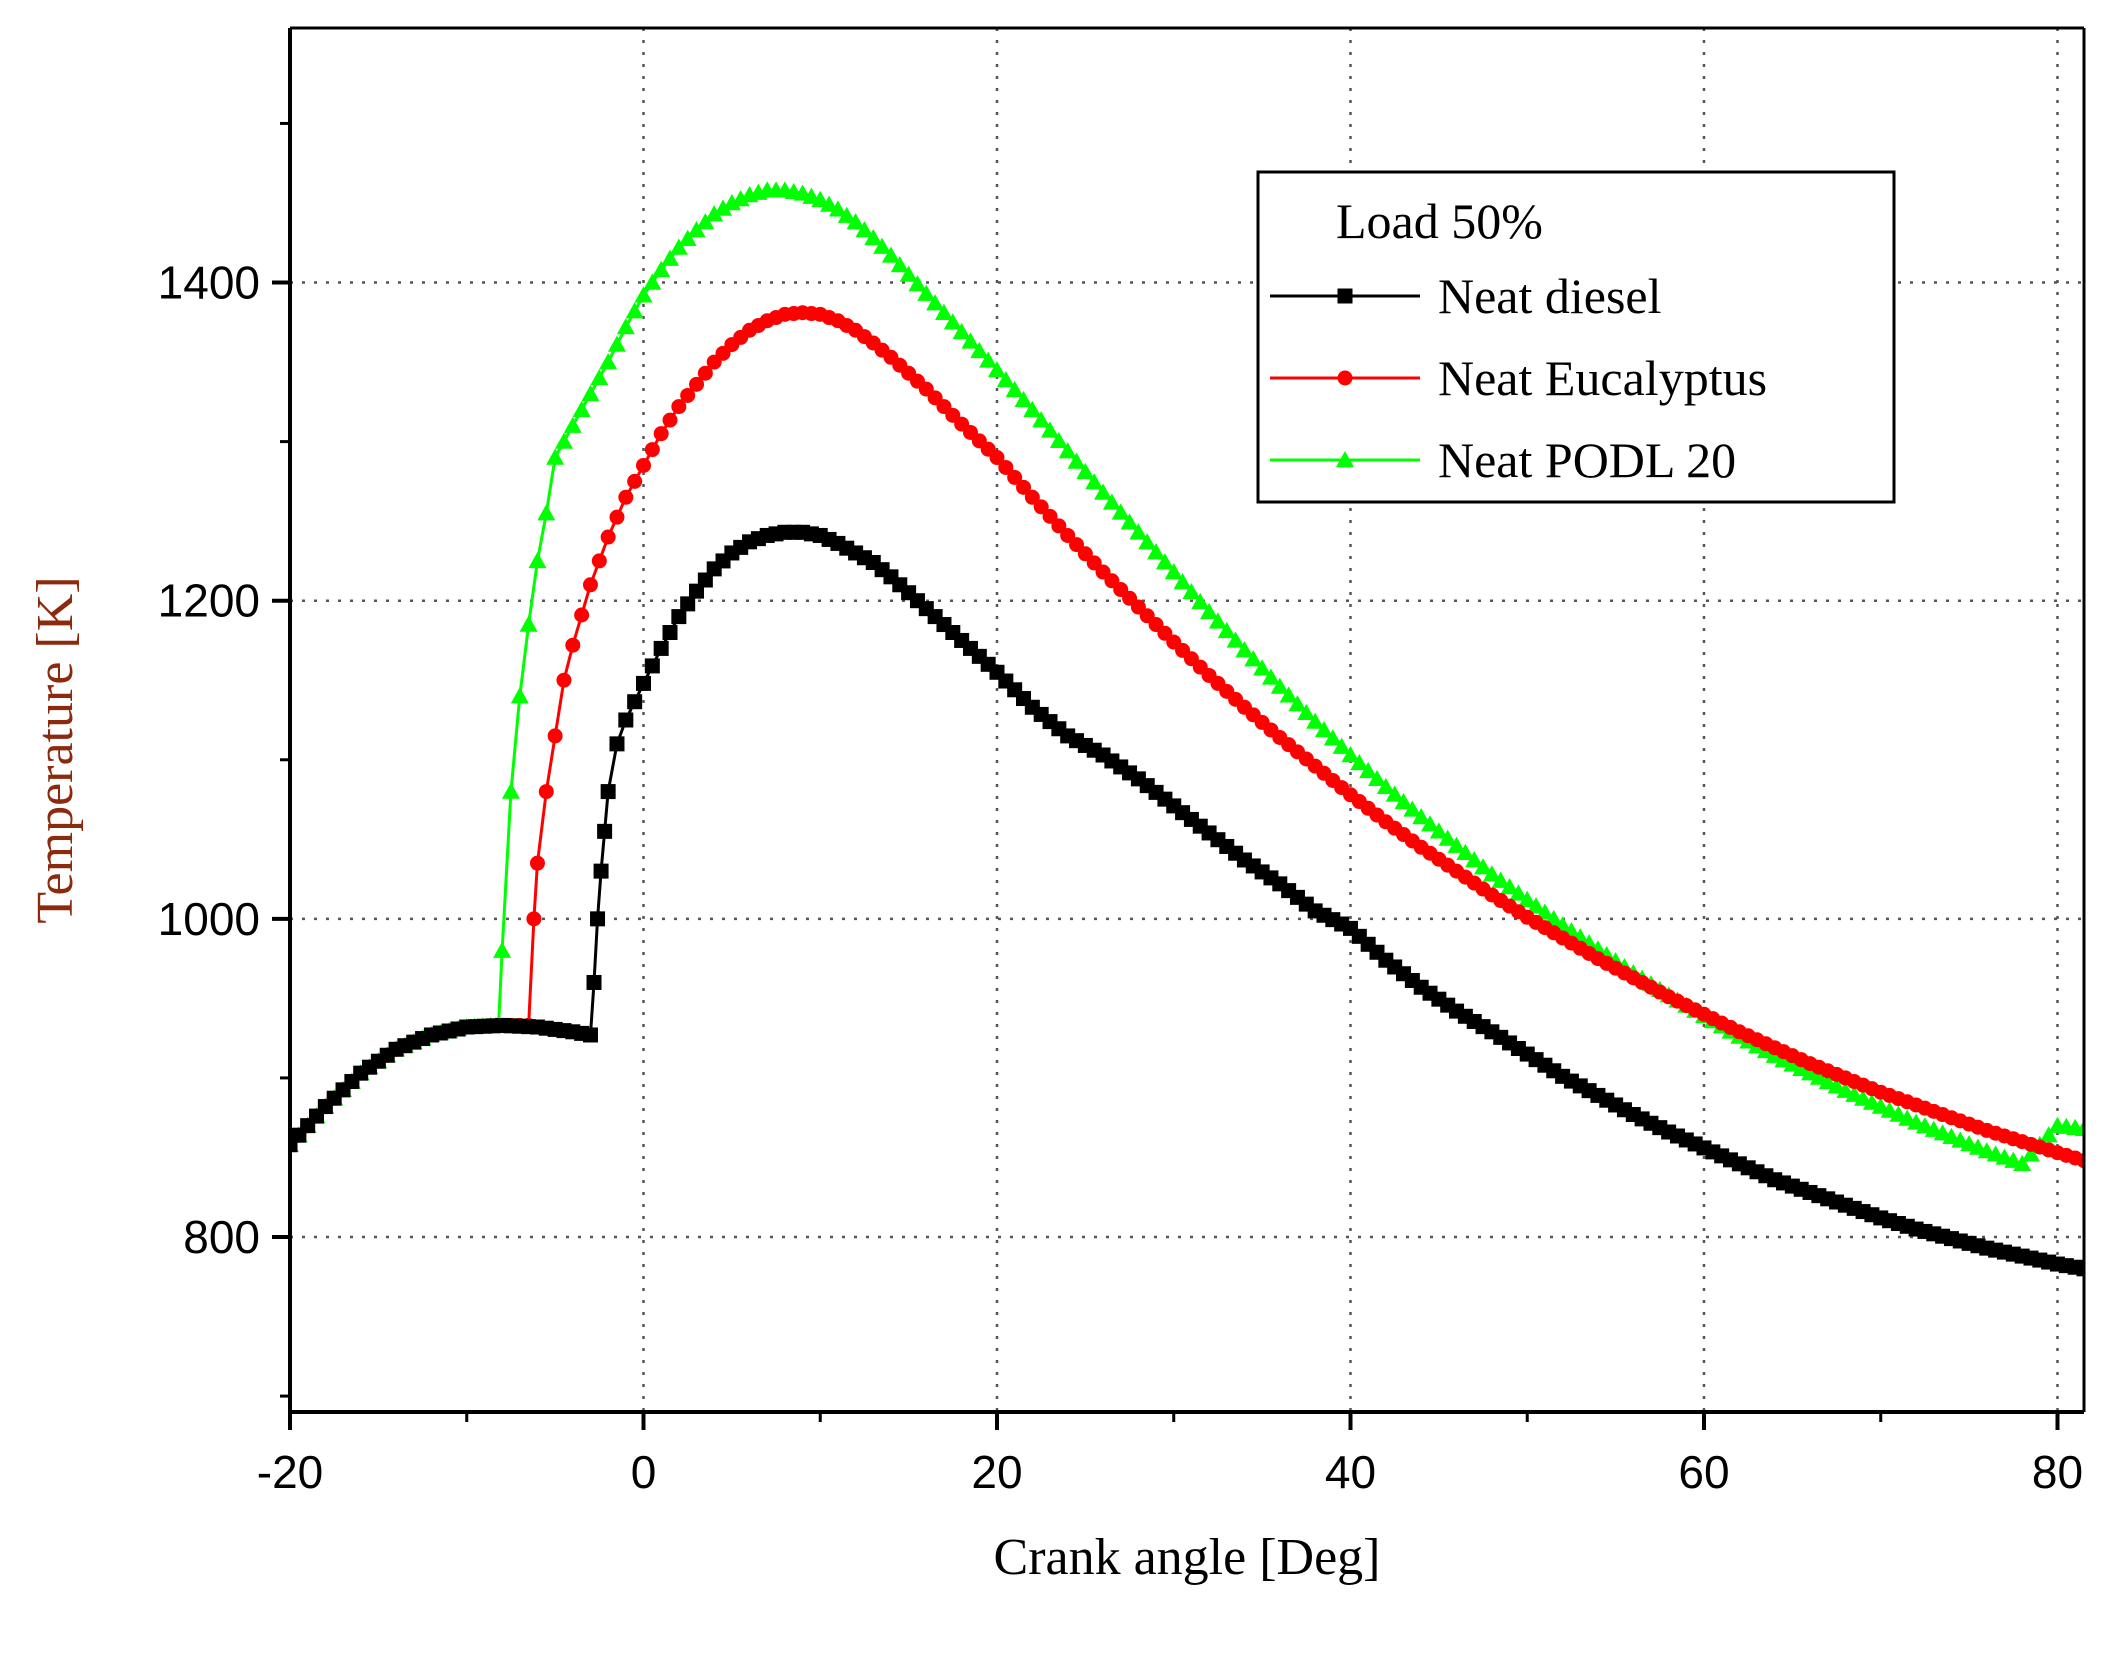  I want to click on legend-swatch-marker, so click(1345, 459).